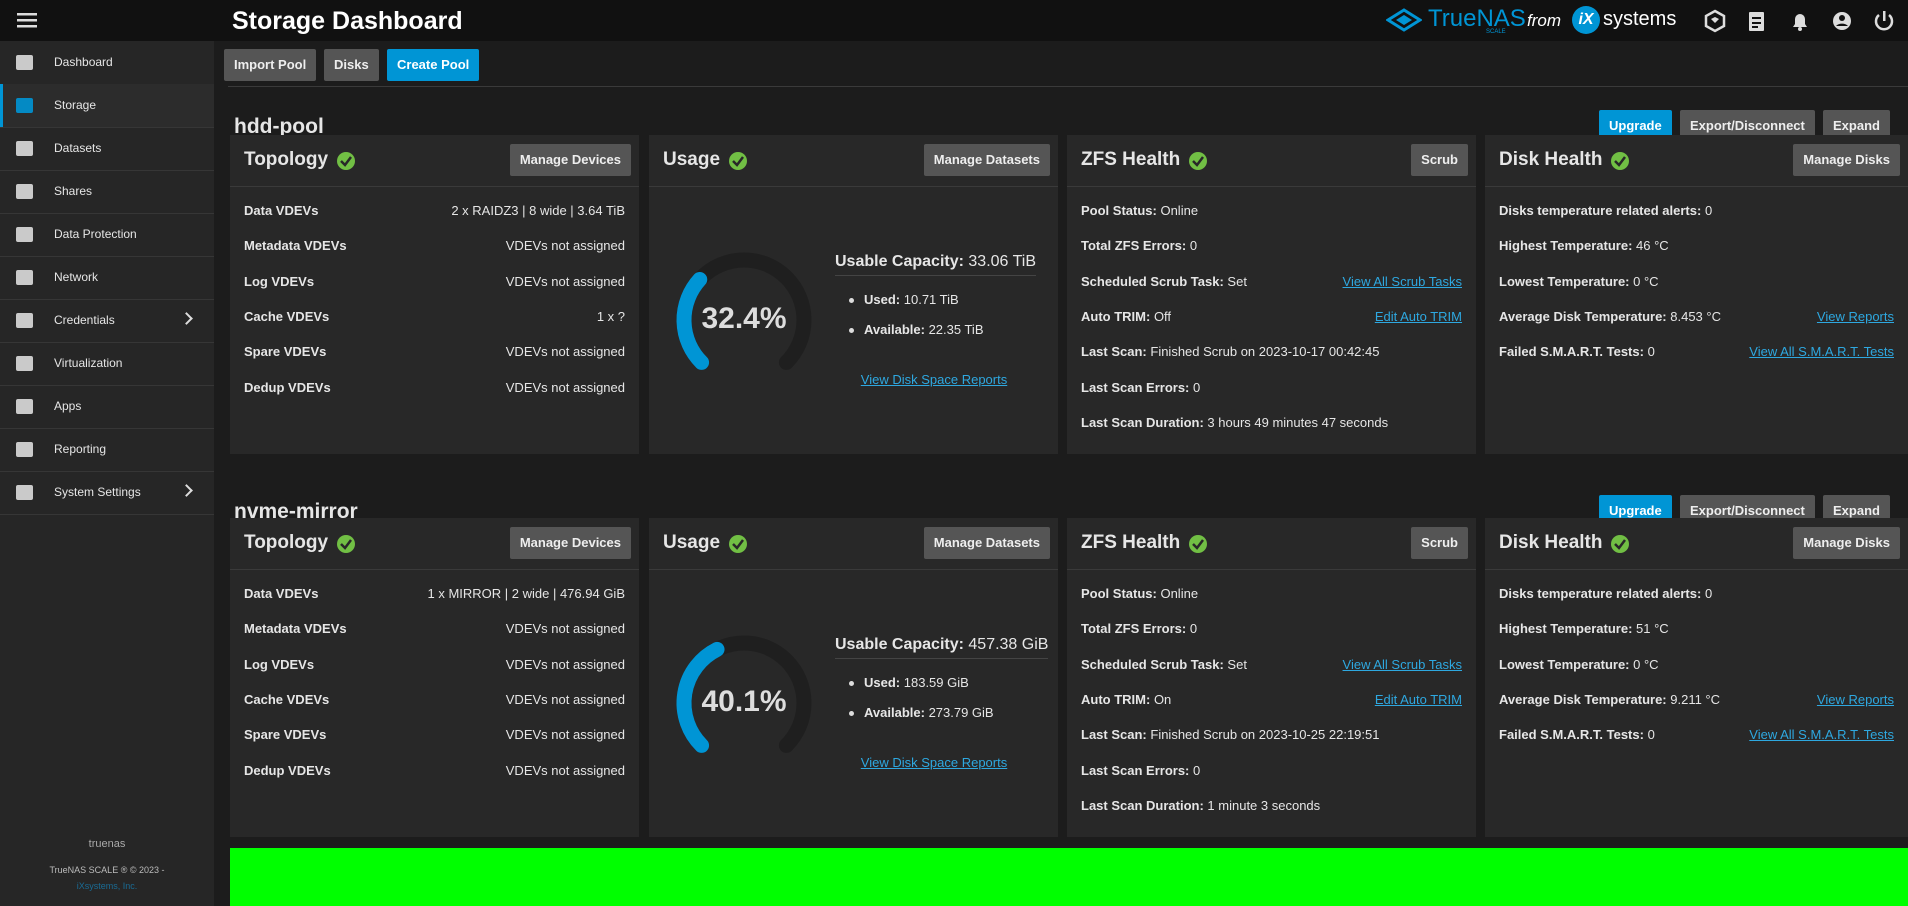 The image size is (1908, 906). I want to click on nav-item: Credentials, so click(107, 321).